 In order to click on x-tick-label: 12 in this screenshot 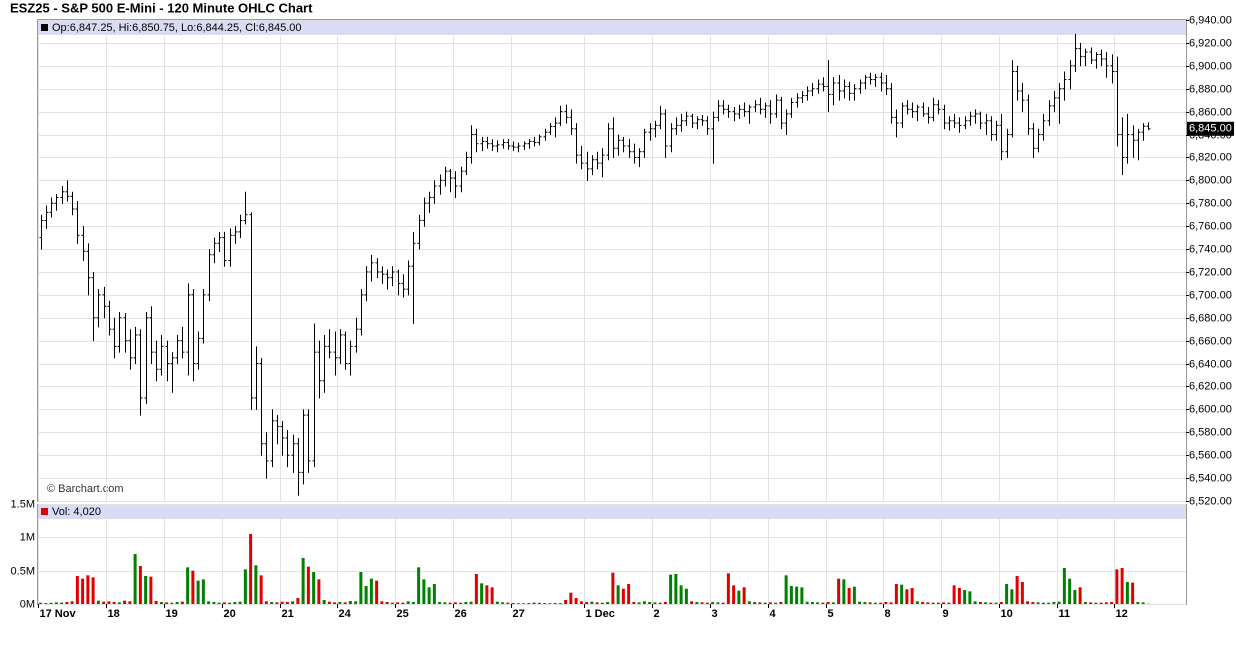, I will do `click(1122, 614)`.